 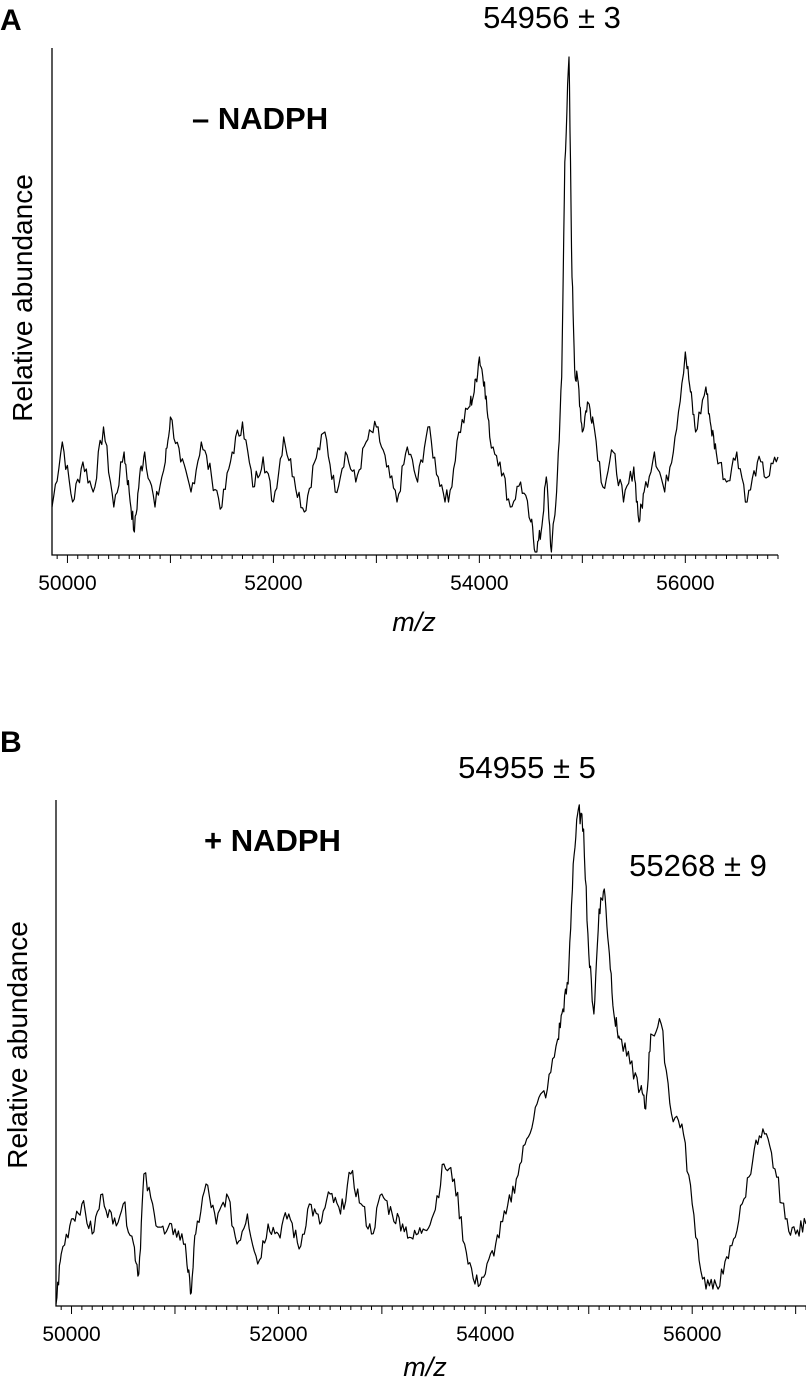 What do you see at coordinates (552, 17) in the screenshot?
I see `panel-a-peak-label: 54956 ± 3` at bounding box center [552, 17].